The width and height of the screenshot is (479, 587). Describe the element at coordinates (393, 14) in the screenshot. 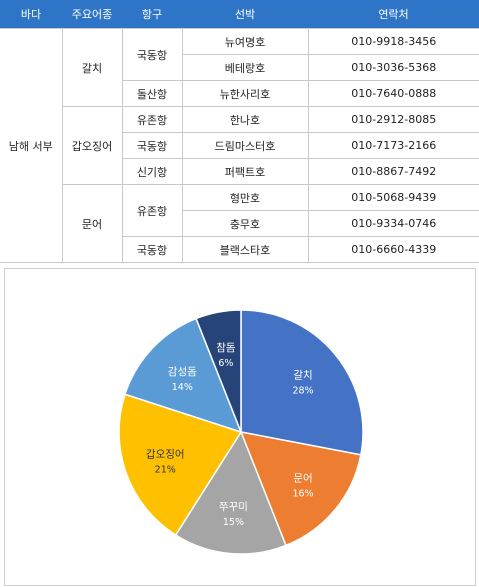

I see `header-contact: 연락처` at that location.